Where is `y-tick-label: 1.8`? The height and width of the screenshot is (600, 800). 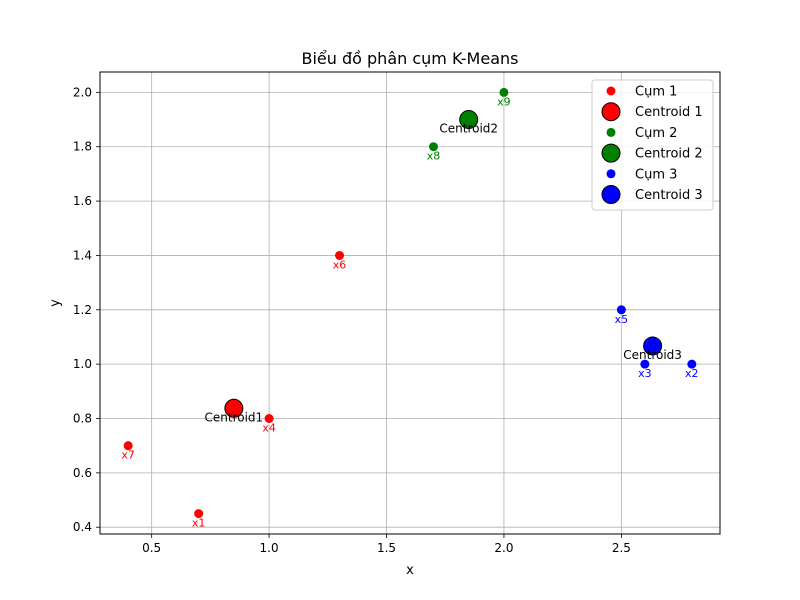
y-tick-label: 1.8 is located at coordinates (82, 147).